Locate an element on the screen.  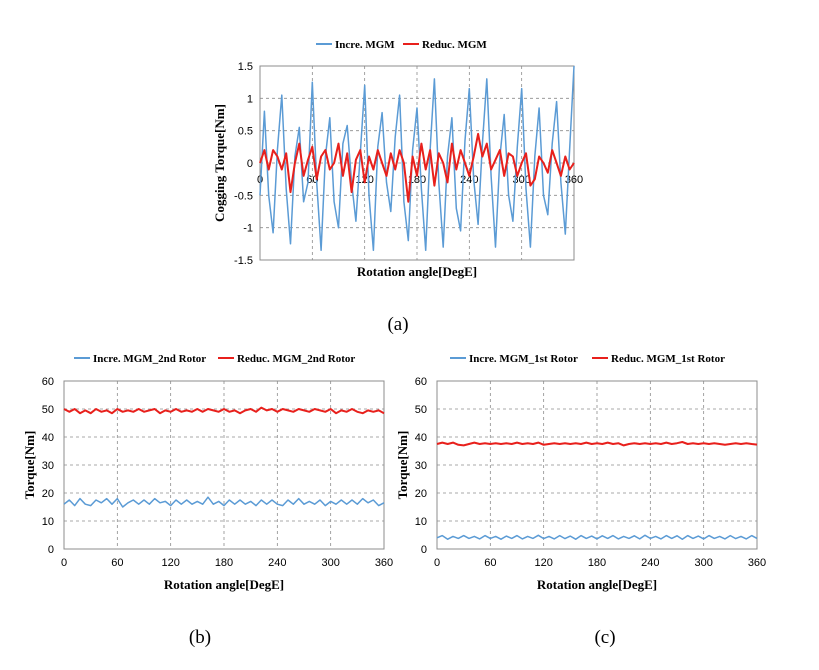
y-tick-label: -1 is located at coordinates (248, 229).